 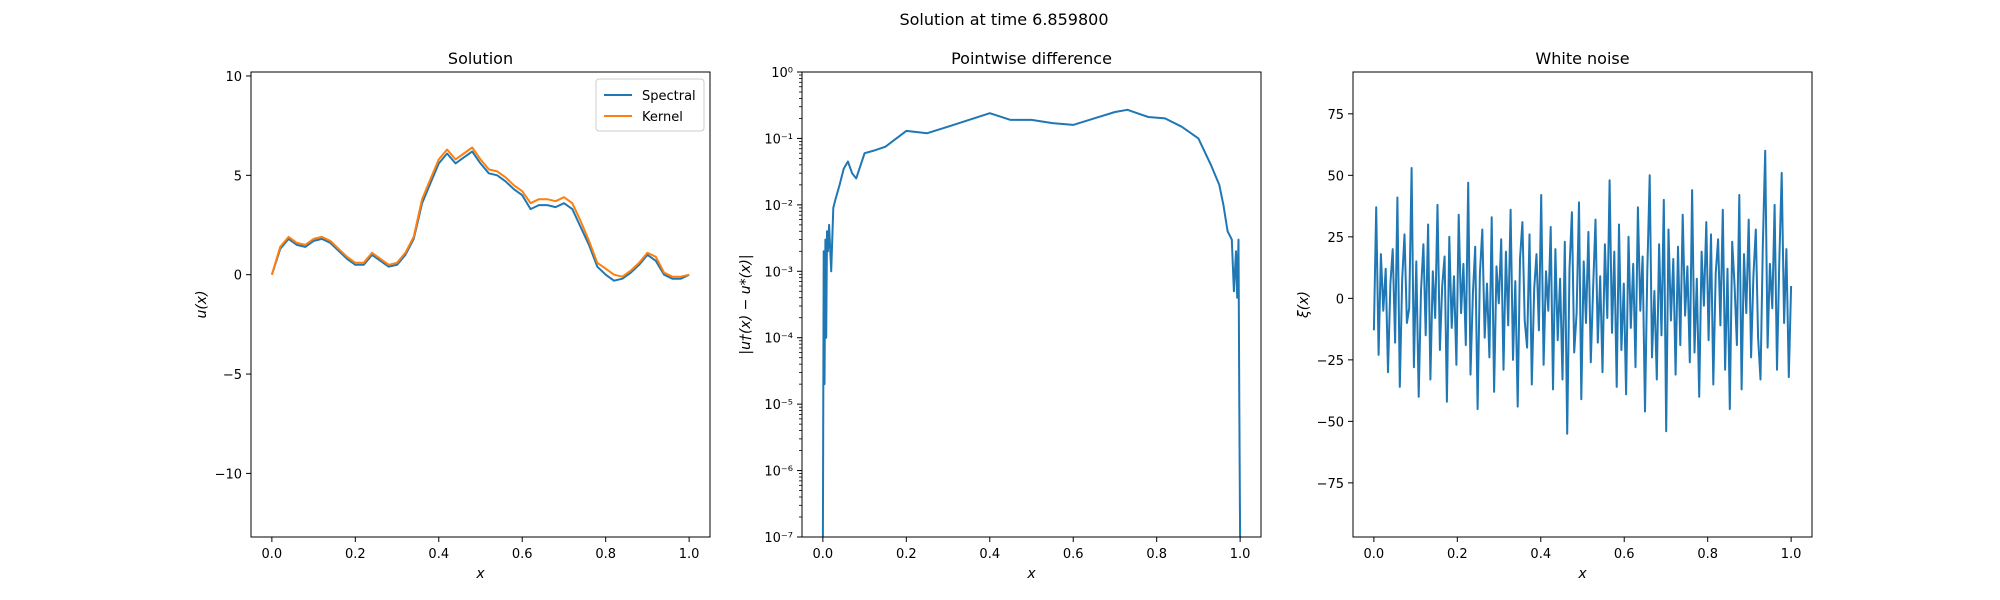 What do you see at coordinates (1582, 292) in the screenshot?
I see `series-line-data` at bounding box center [1582, 292].